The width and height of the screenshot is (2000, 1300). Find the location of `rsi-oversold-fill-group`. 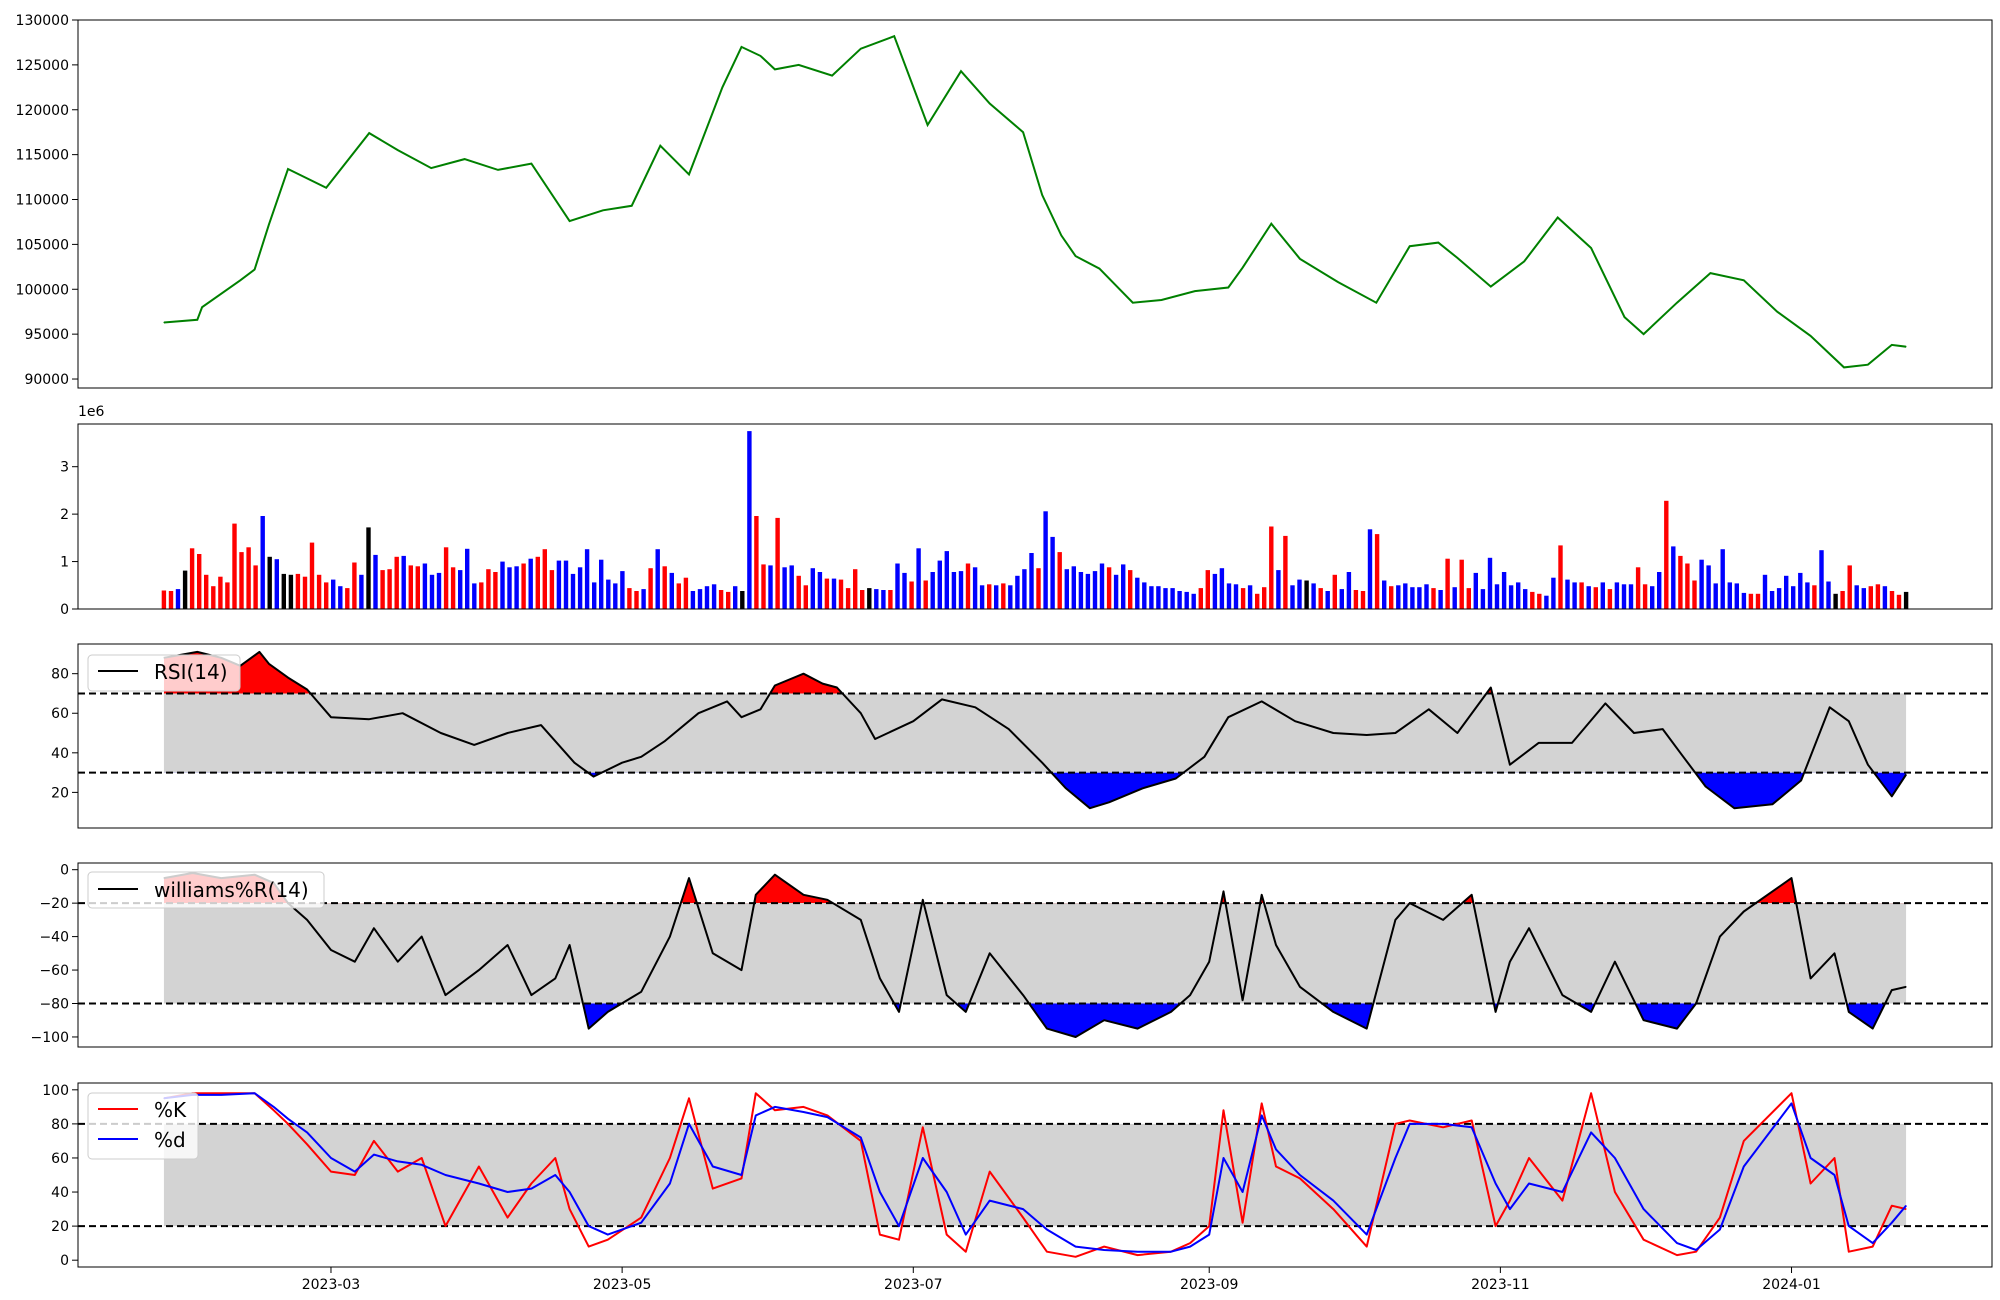

rsi-oversold-fill-group is located at coordinates (1247, 790).